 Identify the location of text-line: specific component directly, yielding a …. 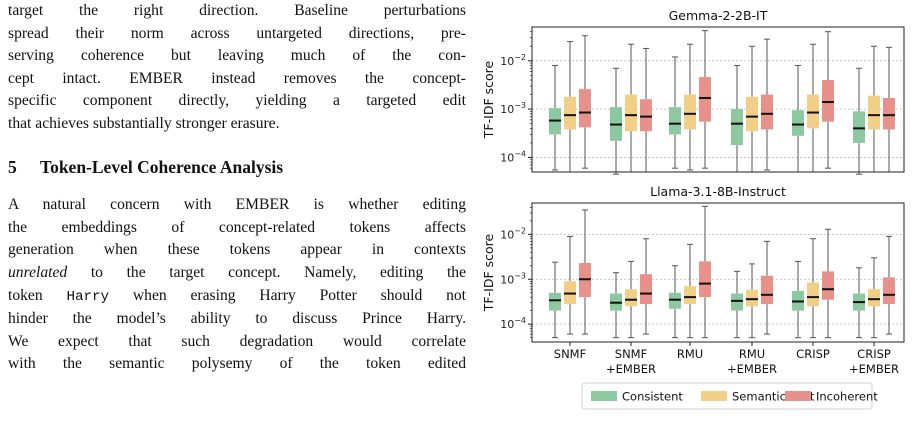
(237, 101).